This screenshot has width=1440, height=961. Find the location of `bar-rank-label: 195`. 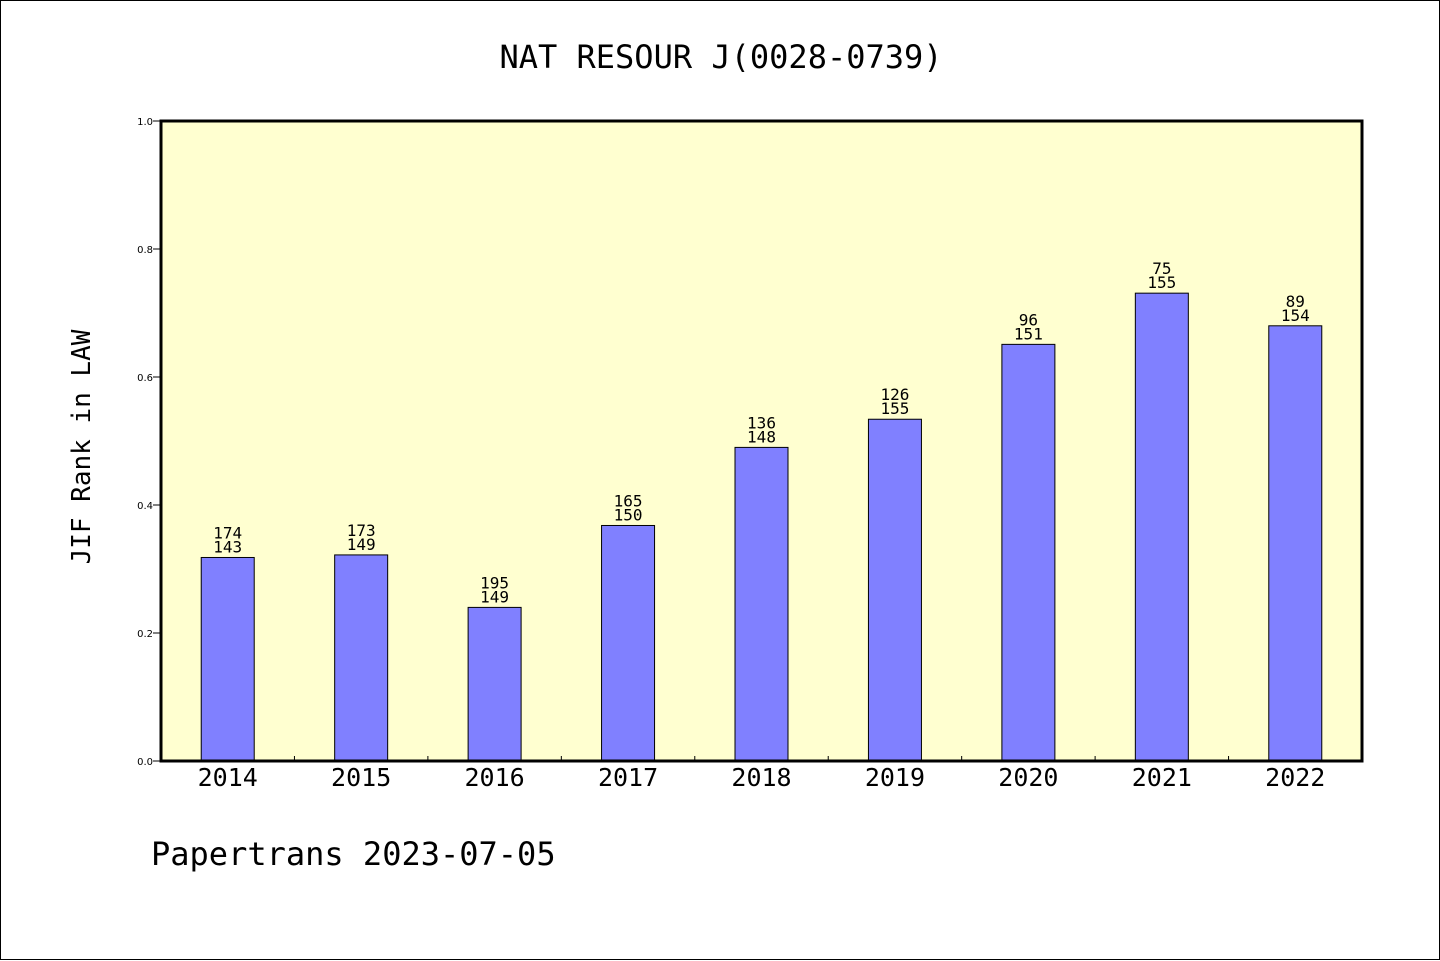

bar-rank-label: 195 is located at coordinates (494, 582).